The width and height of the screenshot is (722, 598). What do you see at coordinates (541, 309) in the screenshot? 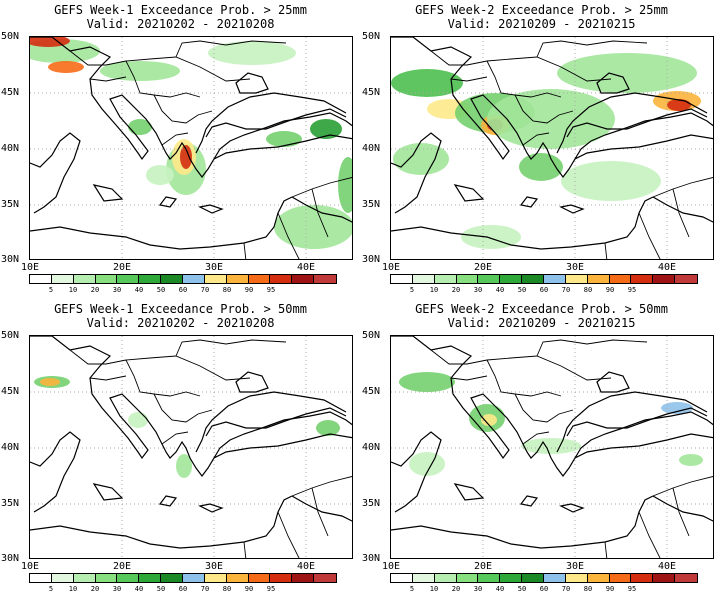
I see `panel-title: GEFS Week-2 Exceedance Prob. > 50mm` at bounding box center [541, 309].